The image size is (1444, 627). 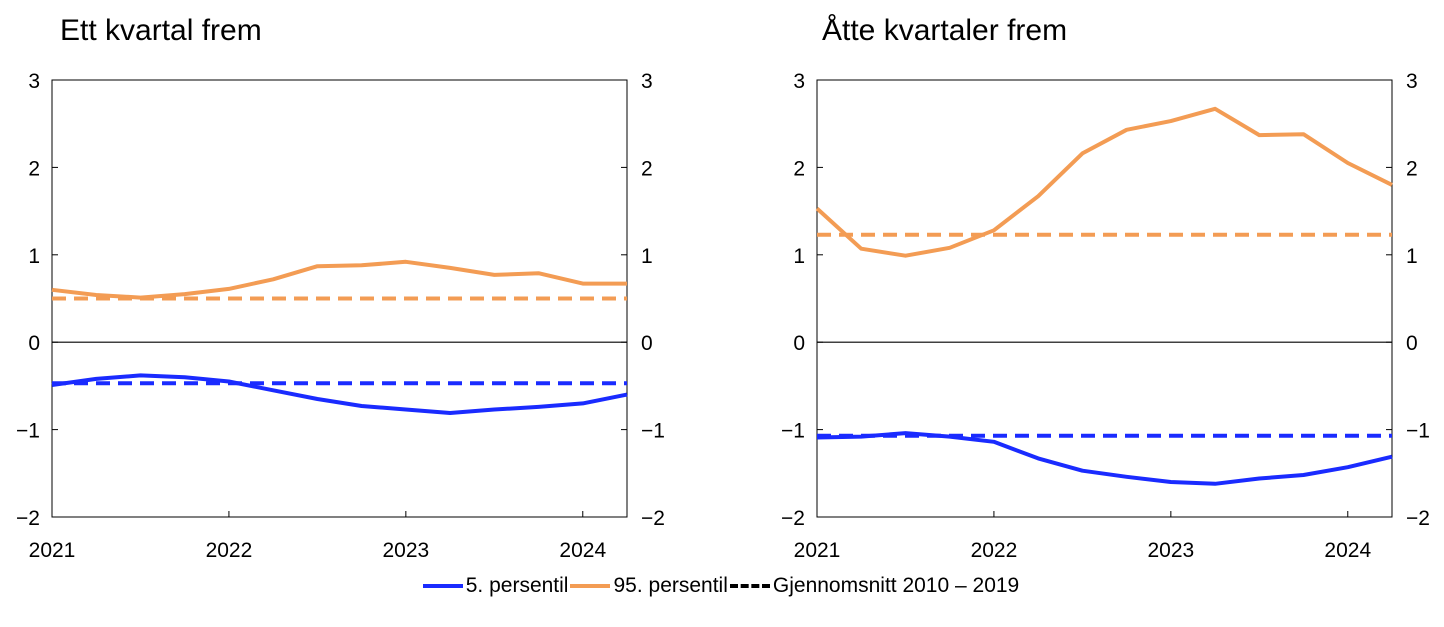 I want to click on legend-label: 5. persentil, so click(x=517, y=585).